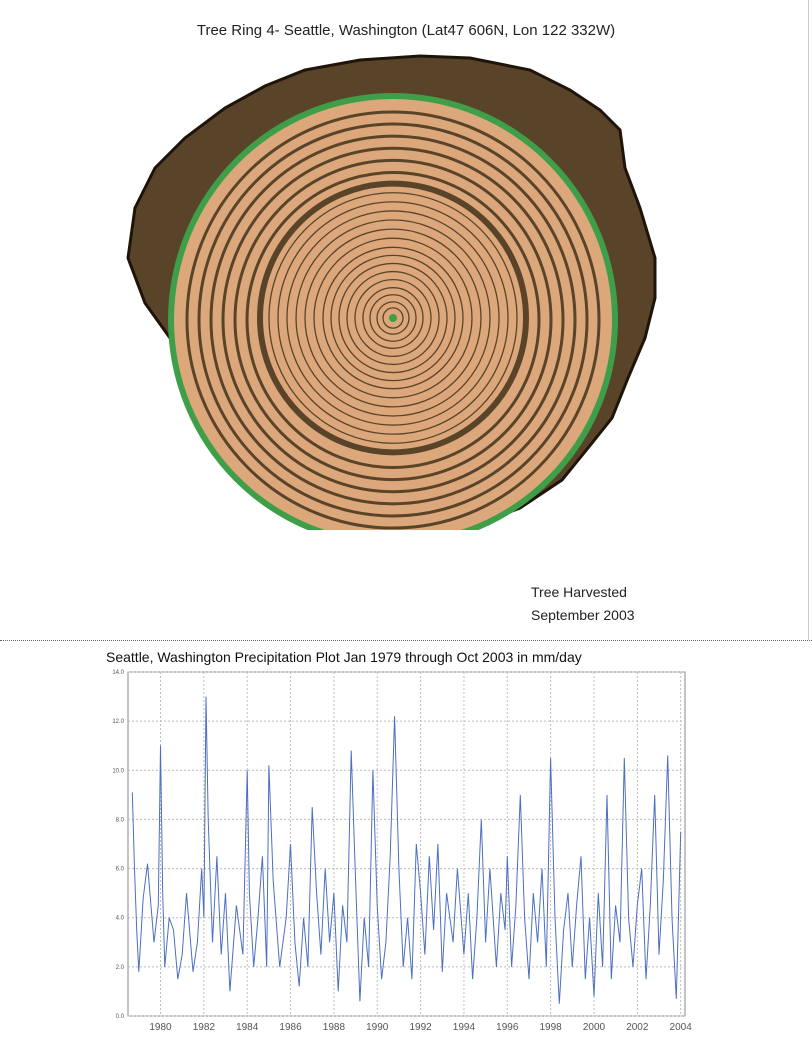 The height and width of the screenshot is (1048, 812). What do you see at coordinates (120, 870) in the screenshot?
I see `y-tick-label: 6.0` at bounding box center [120, 870].